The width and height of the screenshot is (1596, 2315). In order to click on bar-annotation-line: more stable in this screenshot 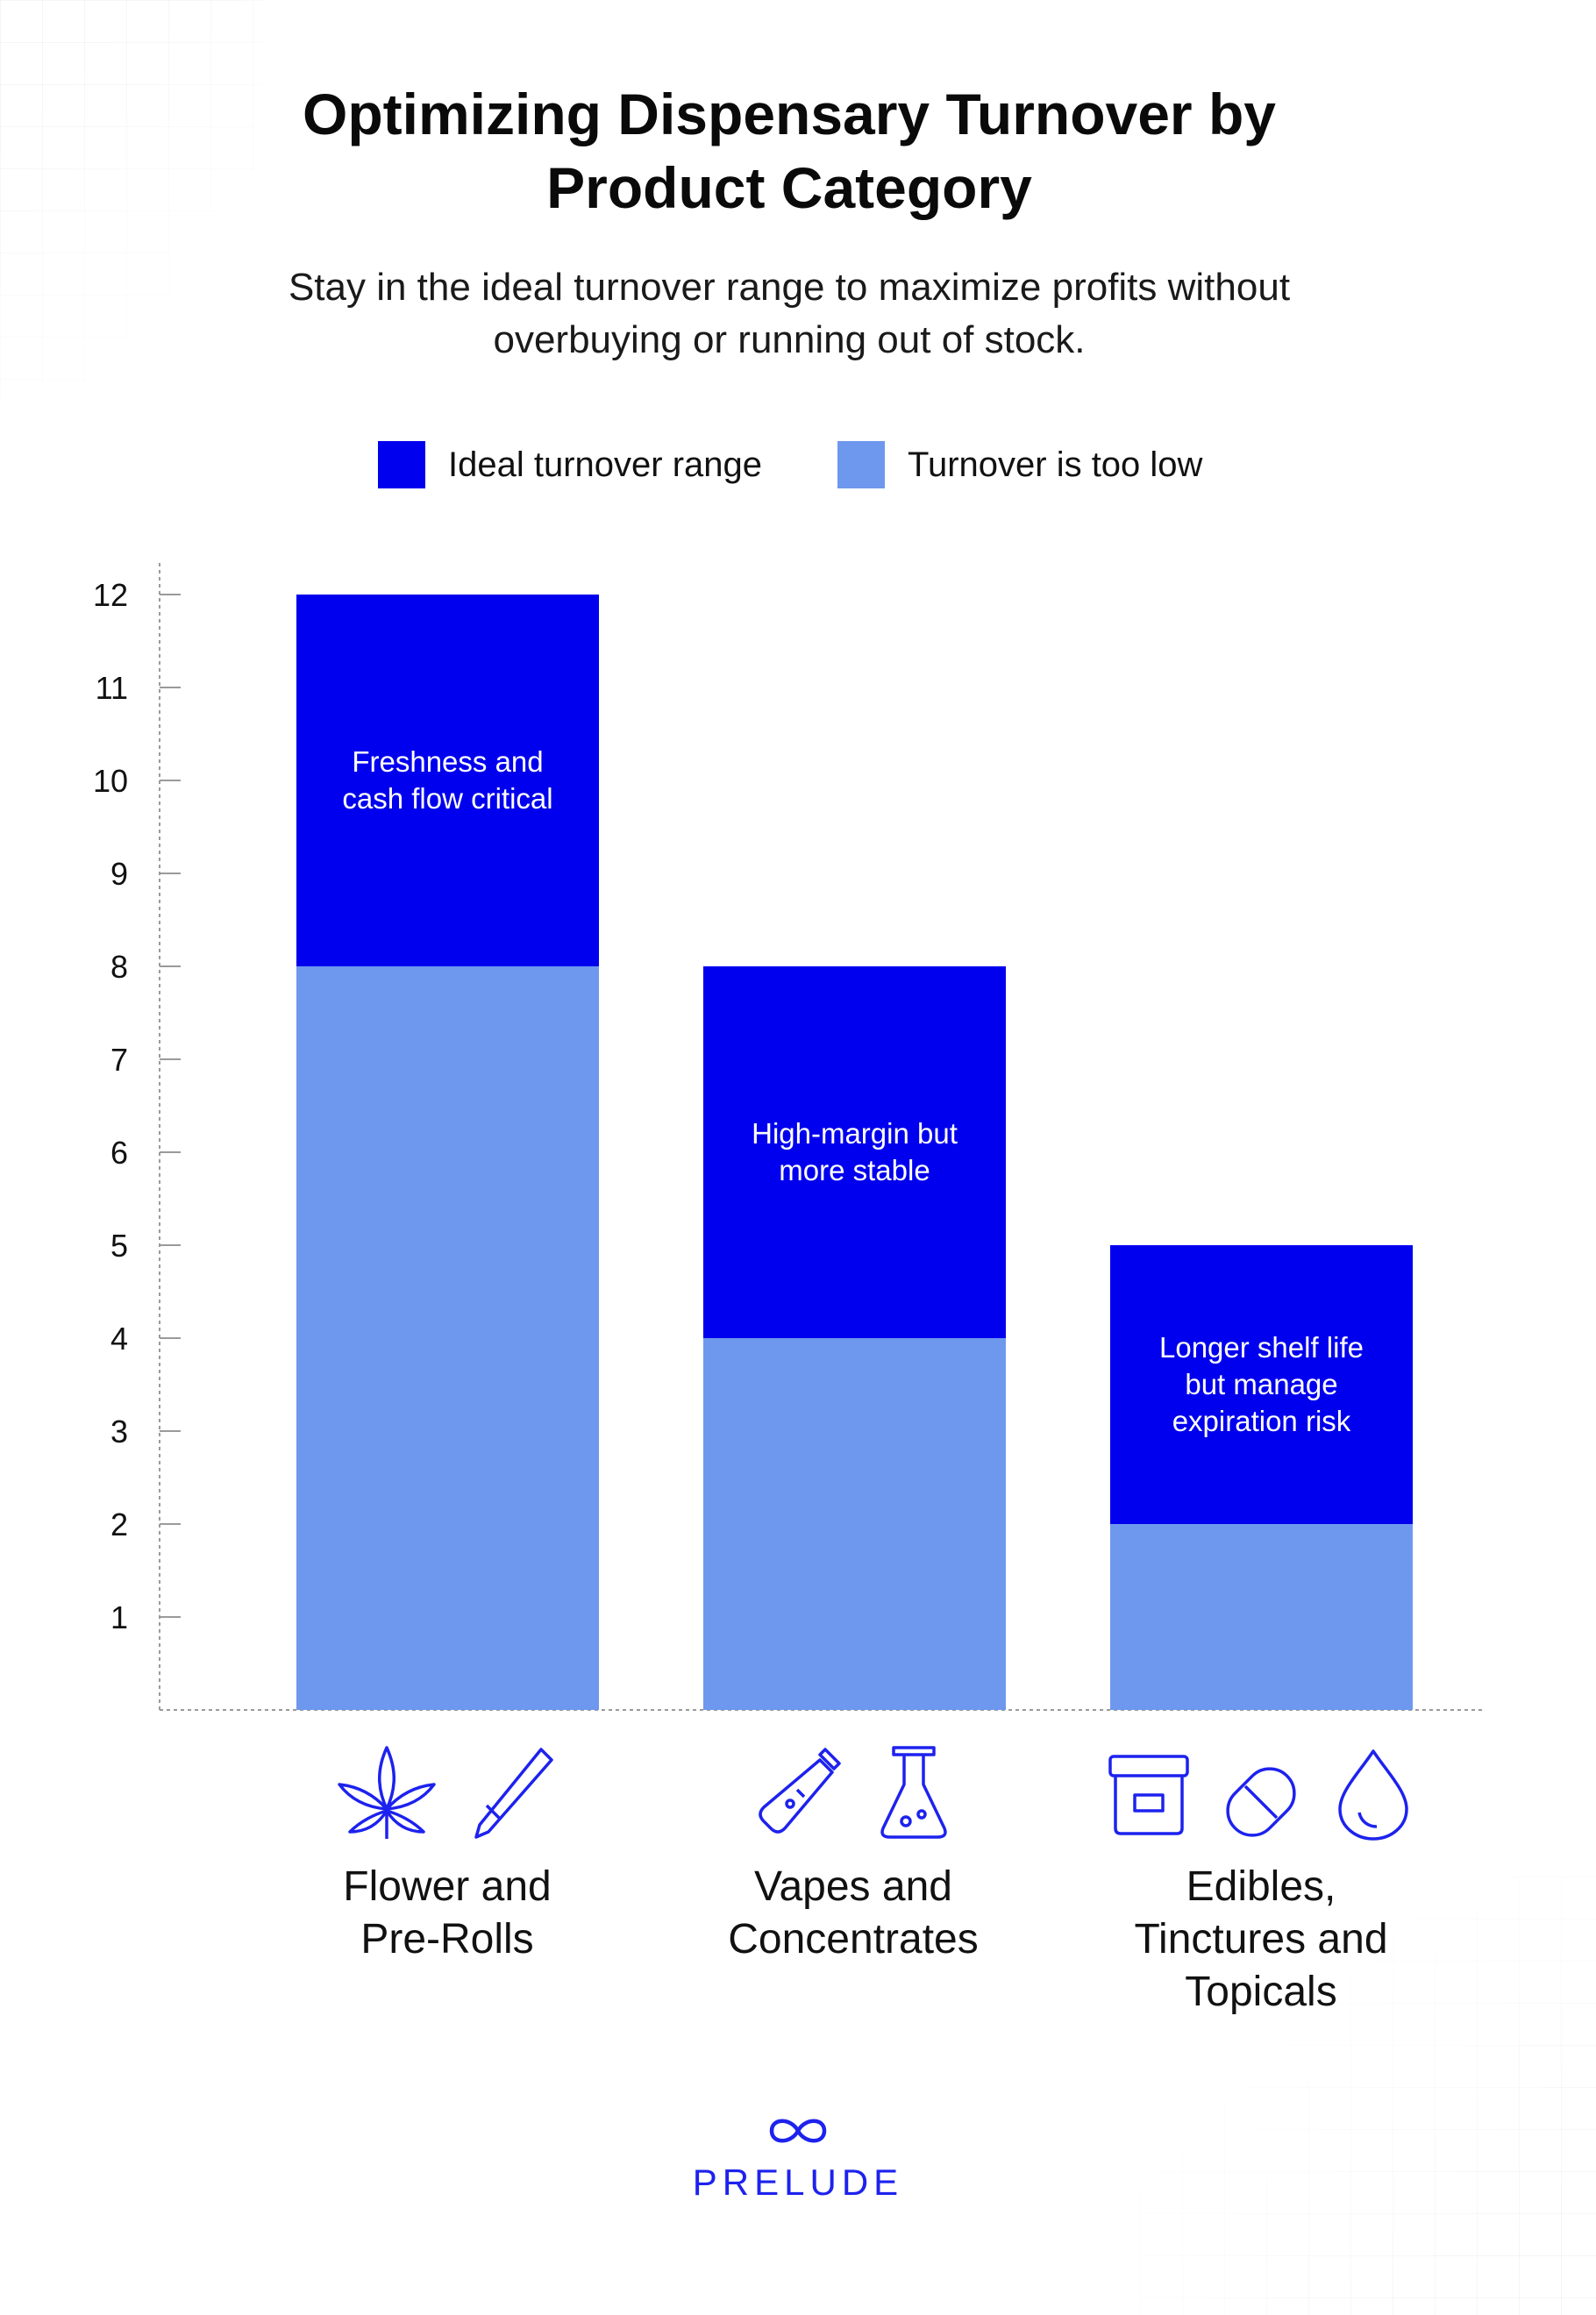, I will do `click(854, 1170)`.